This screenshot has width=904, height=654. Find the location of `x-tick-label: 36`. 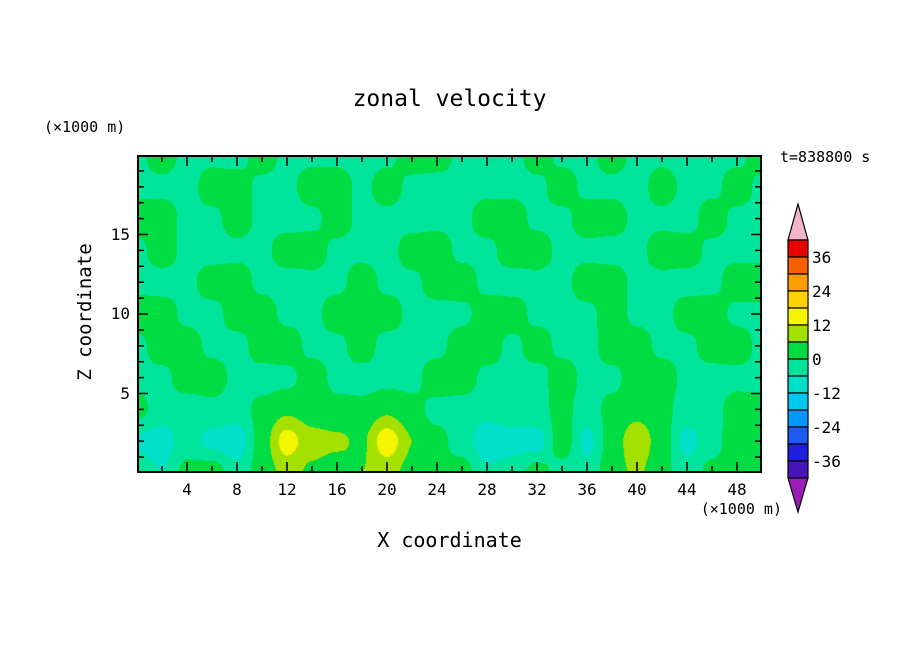

x-tick-label: 36 is located at coordinates (587, 489).